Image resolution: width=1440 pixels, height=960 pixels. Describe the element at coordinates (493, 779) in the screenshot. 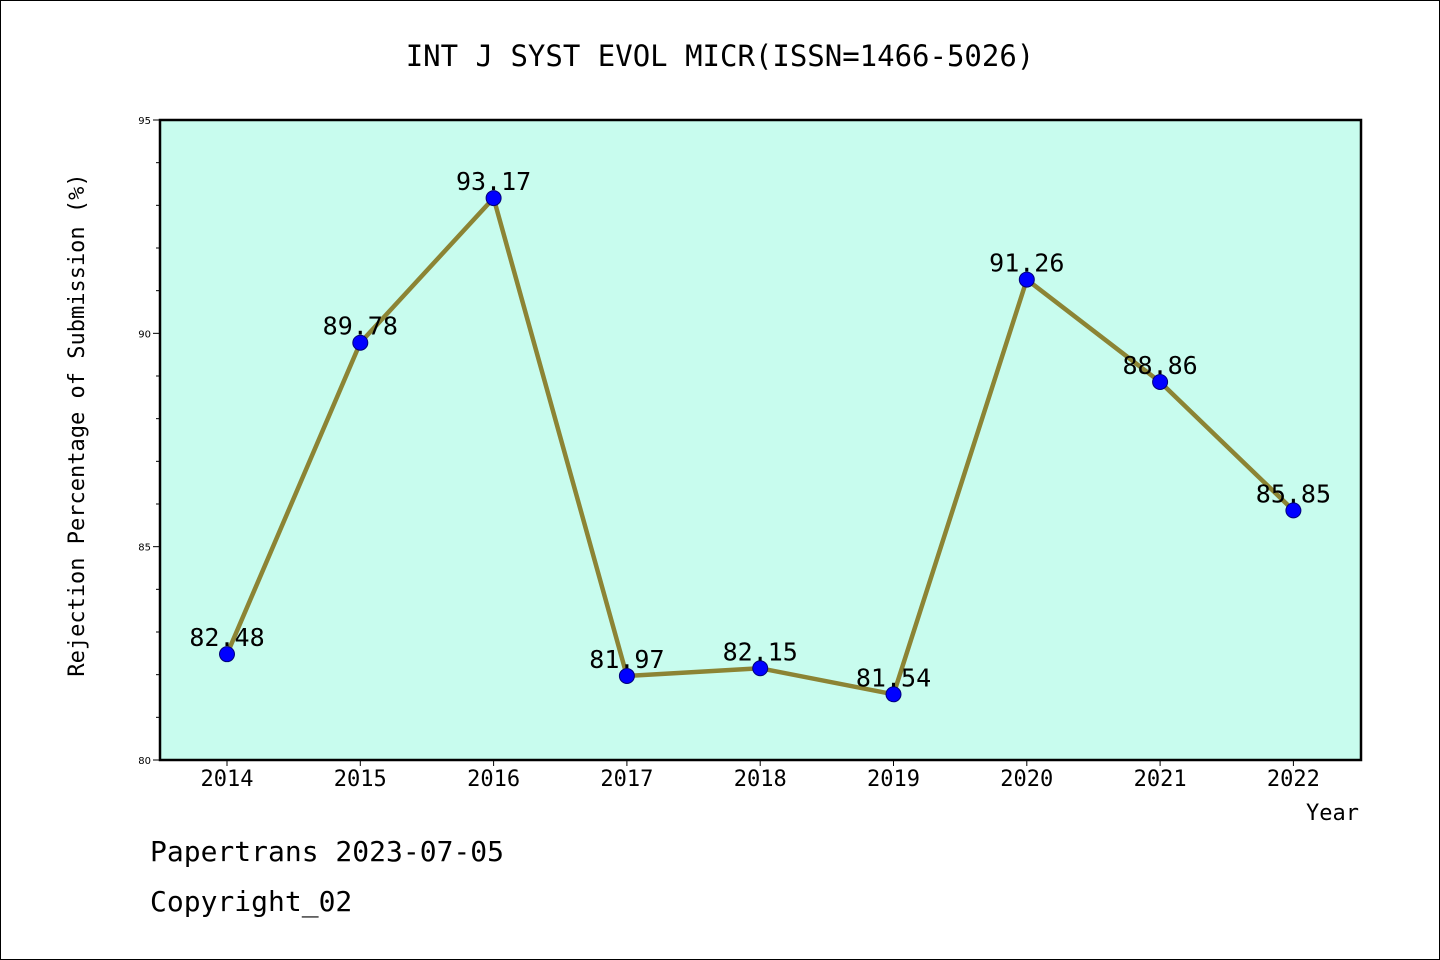

I see `x-tick-label: 2016` at that location.